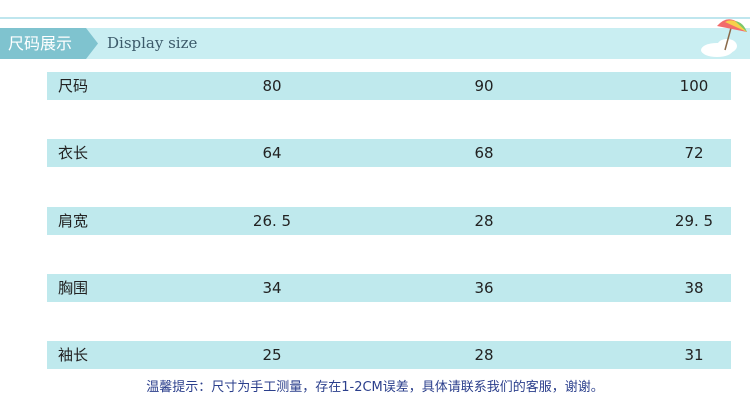  I want to click on table-row: 胸围 34 36 38, so click(389, 288).